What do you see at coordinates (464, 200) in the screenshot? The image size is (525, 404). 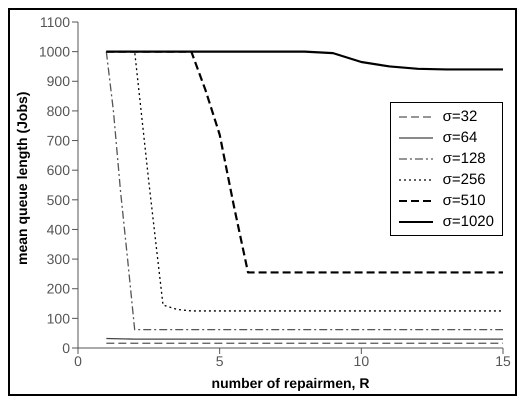 I see `legend-label: σ=510` at bounding box center [464, 200].